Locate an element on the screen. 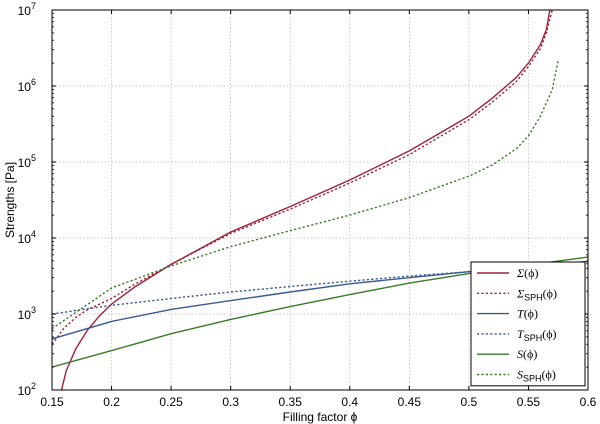  legend-label: S(ϕ) is located at coordinates (527, 354).